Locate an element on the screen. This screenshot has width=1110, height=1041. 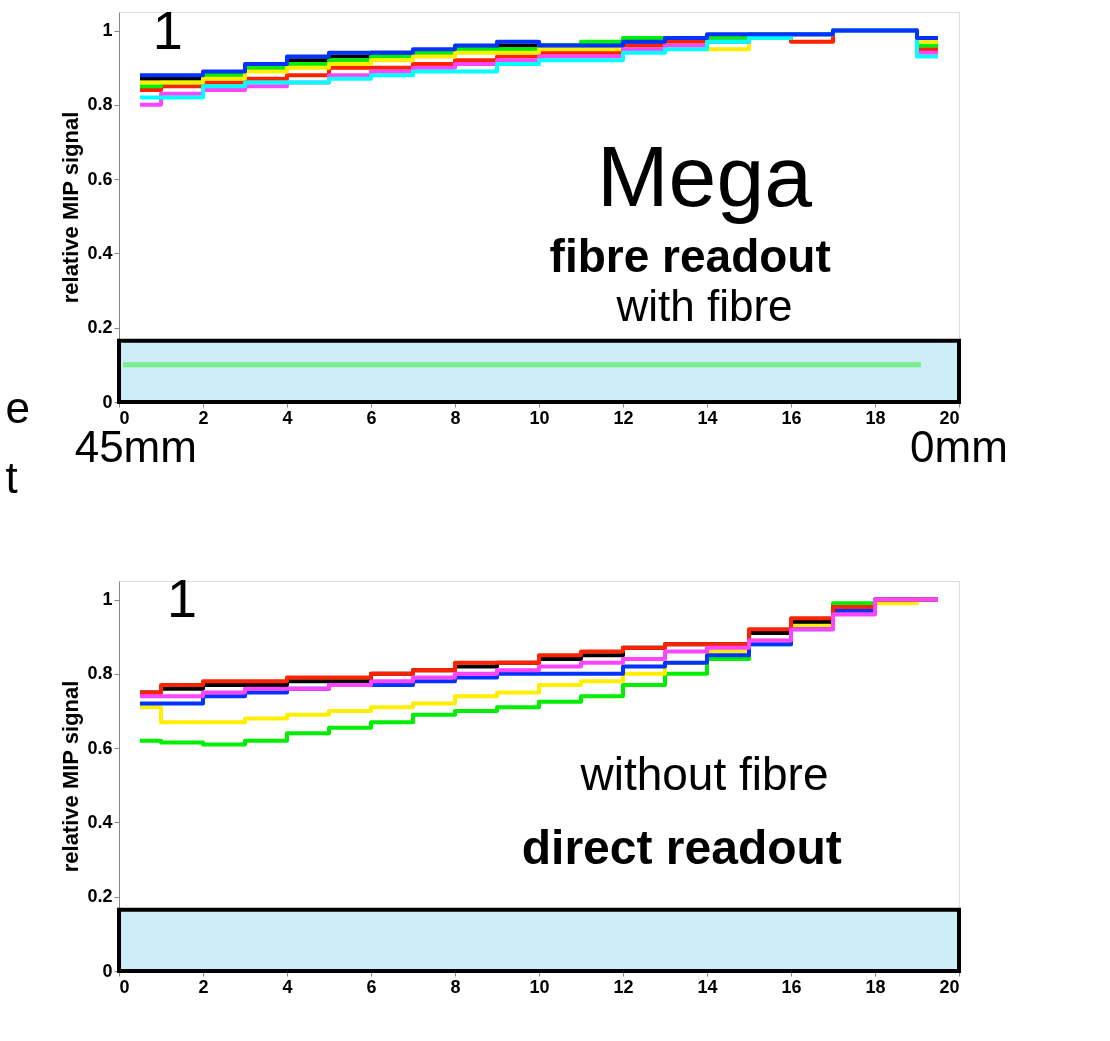
x-tick-label: 20 is located at coordinates (949, 986).